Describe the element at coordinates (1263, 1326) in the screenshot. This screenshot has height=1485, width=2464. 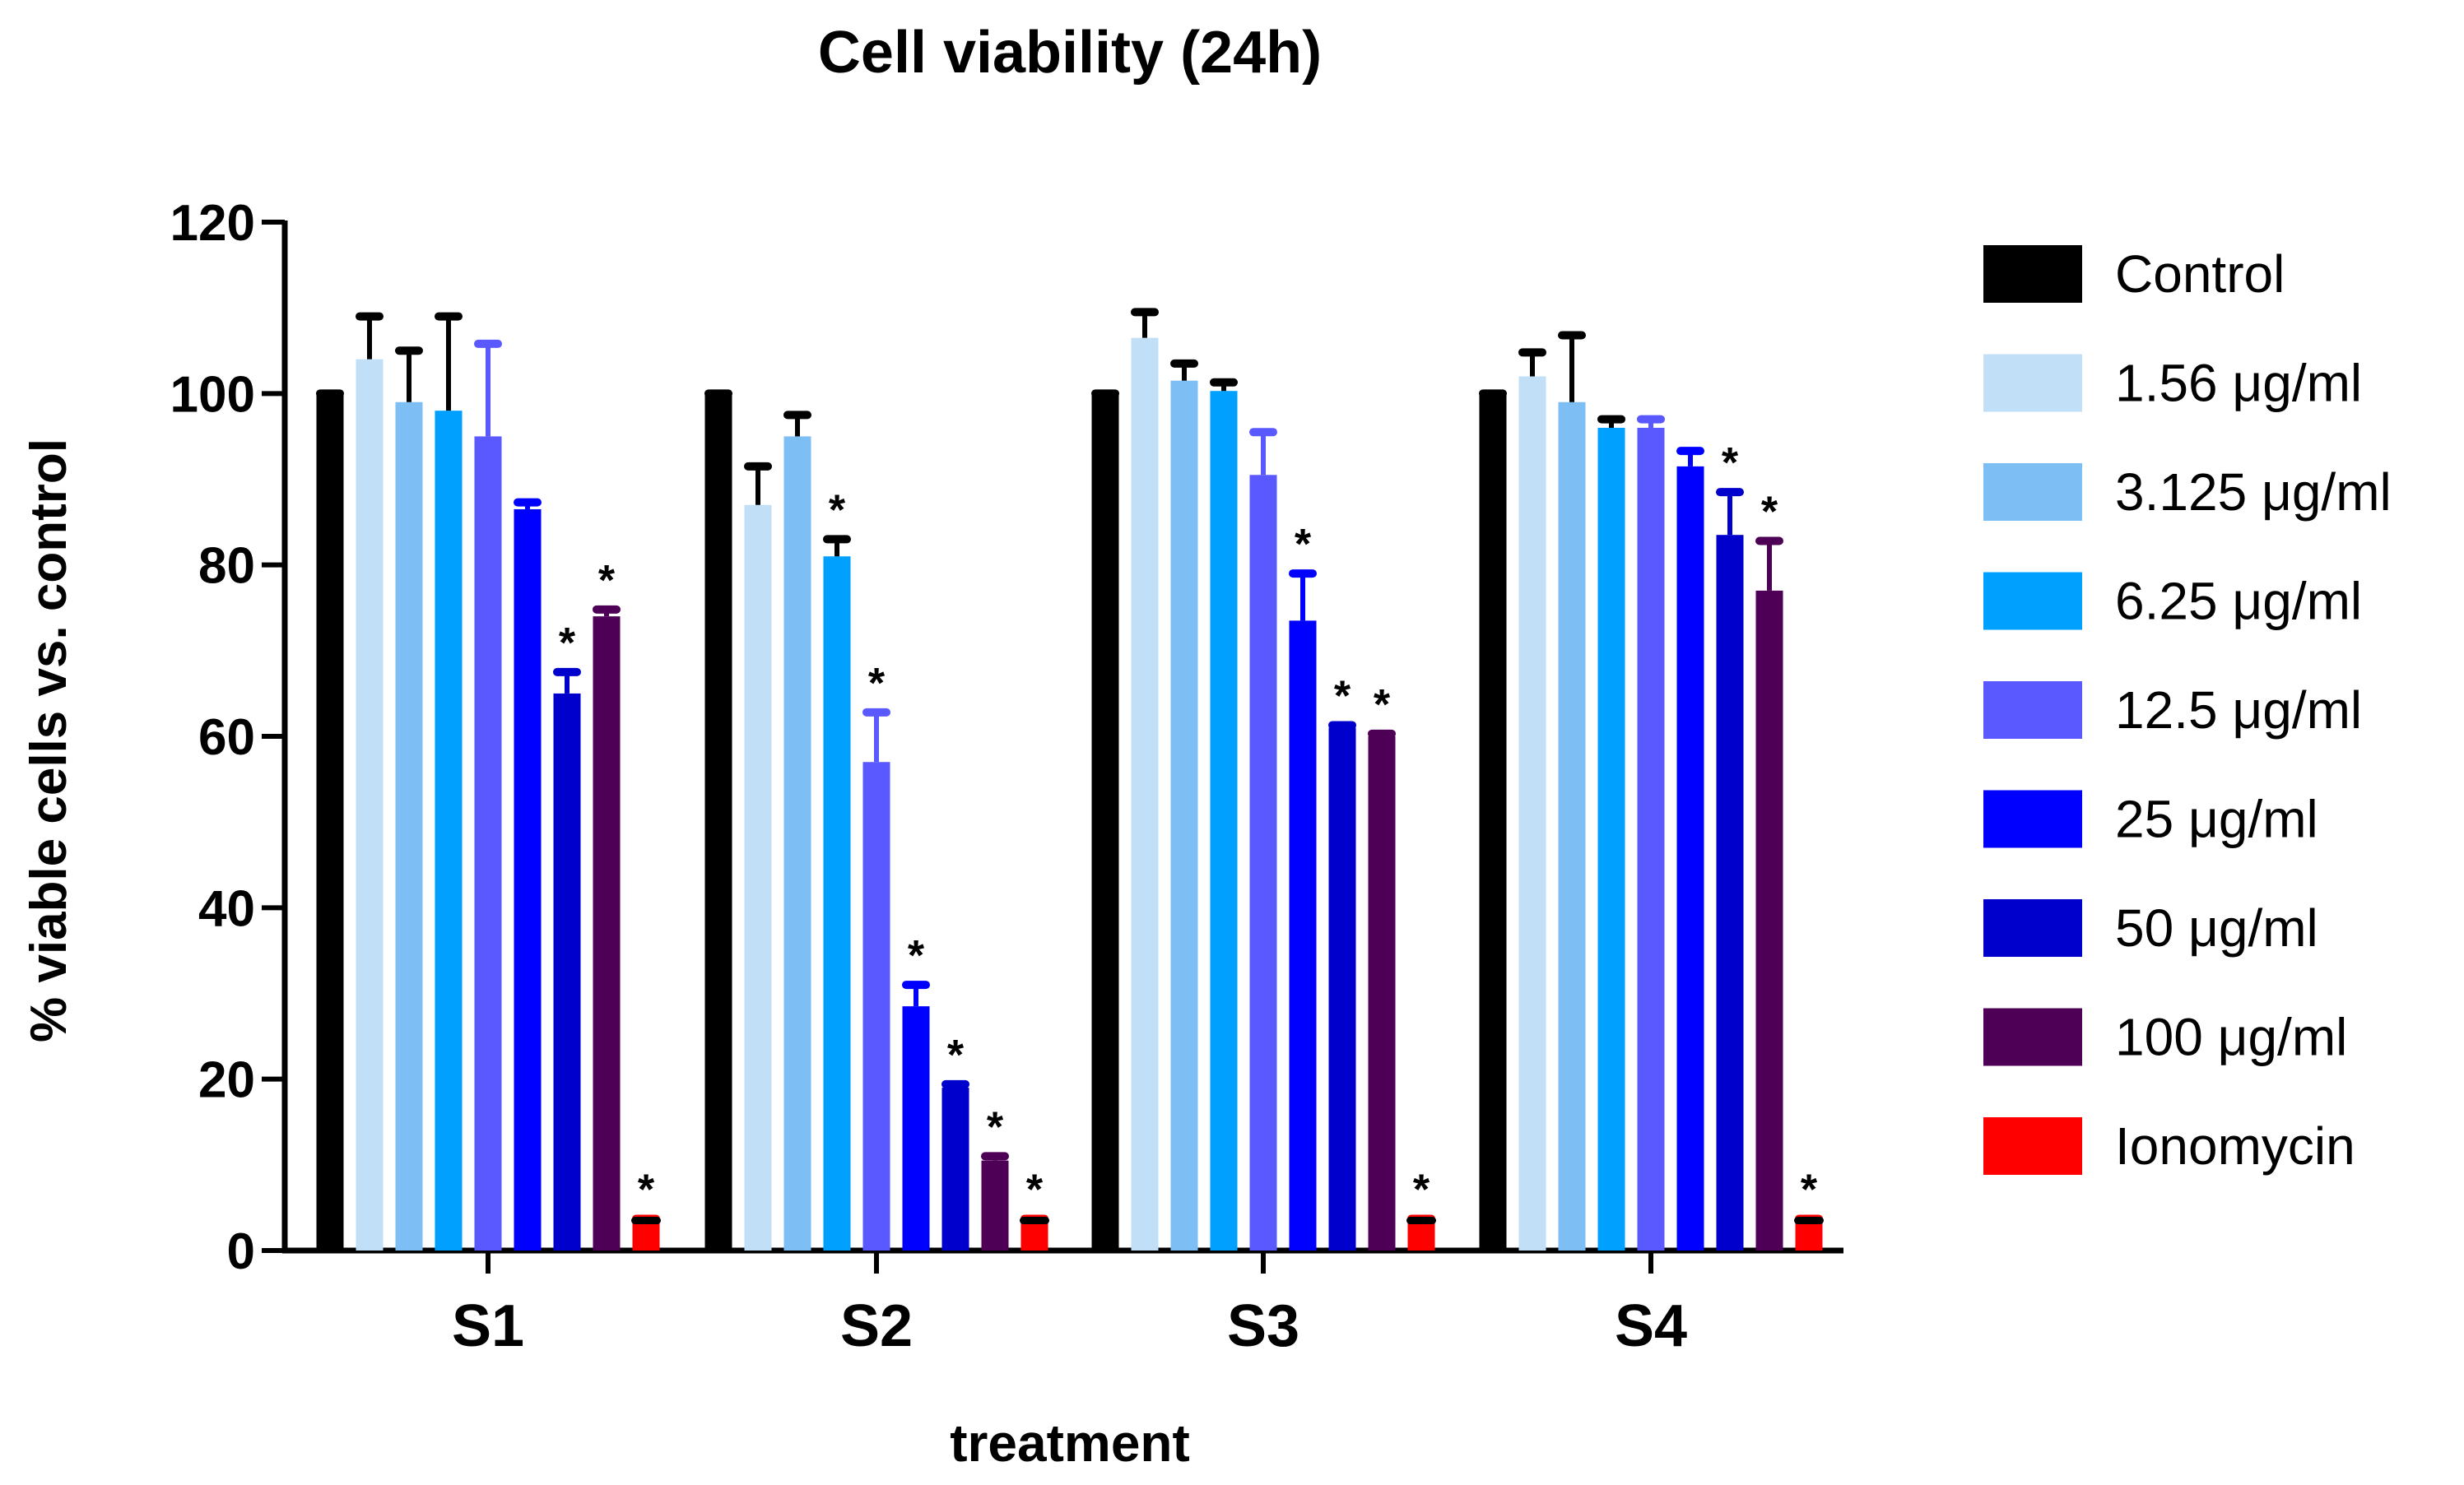
I see `x-tick-label: S3` at that location.